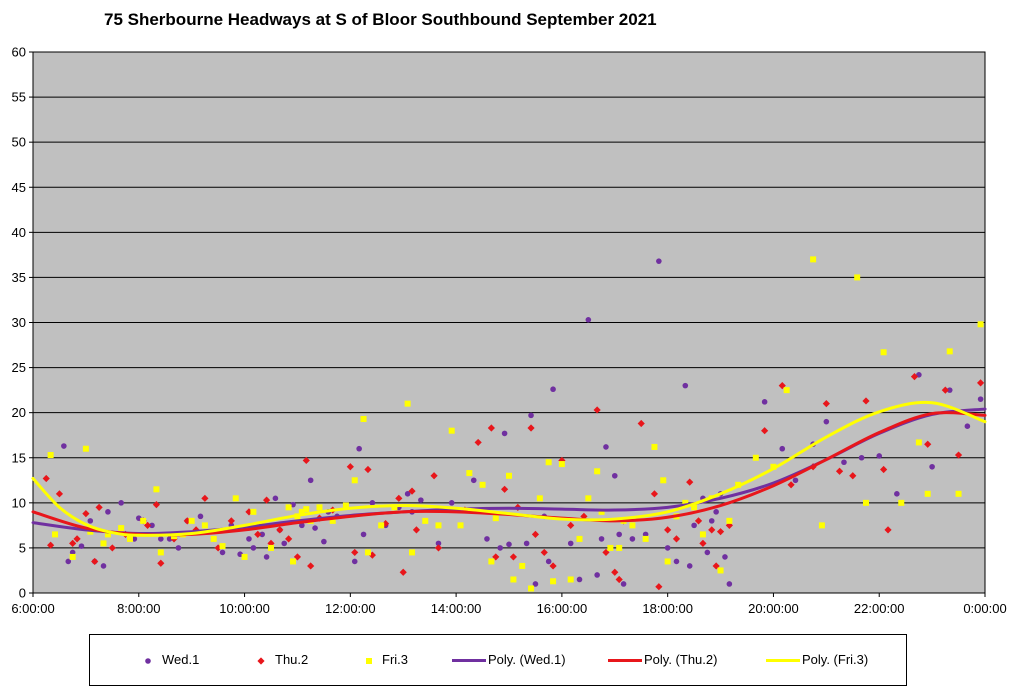 The image size is (1024, 690). What do you see at coordinates (562, 608) in the screenshot?
I see `x-tick-label: 16:00:00` at bounding box center [562, 608].